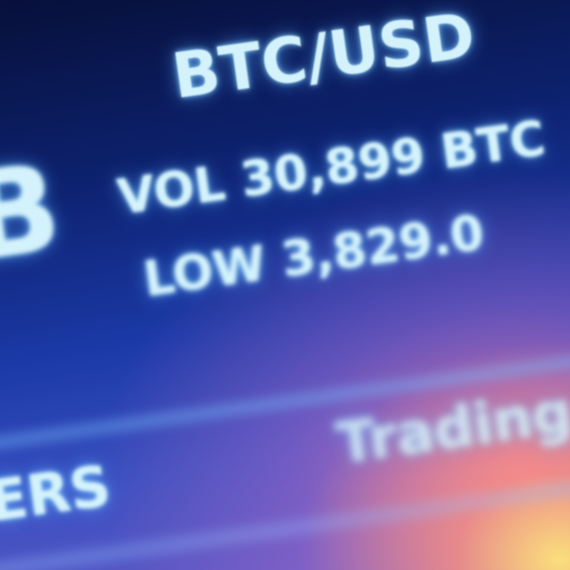  Describe the element at coordinates (323, 56) in the screenshot. I see `pair-label: BTC/USD` at that location.